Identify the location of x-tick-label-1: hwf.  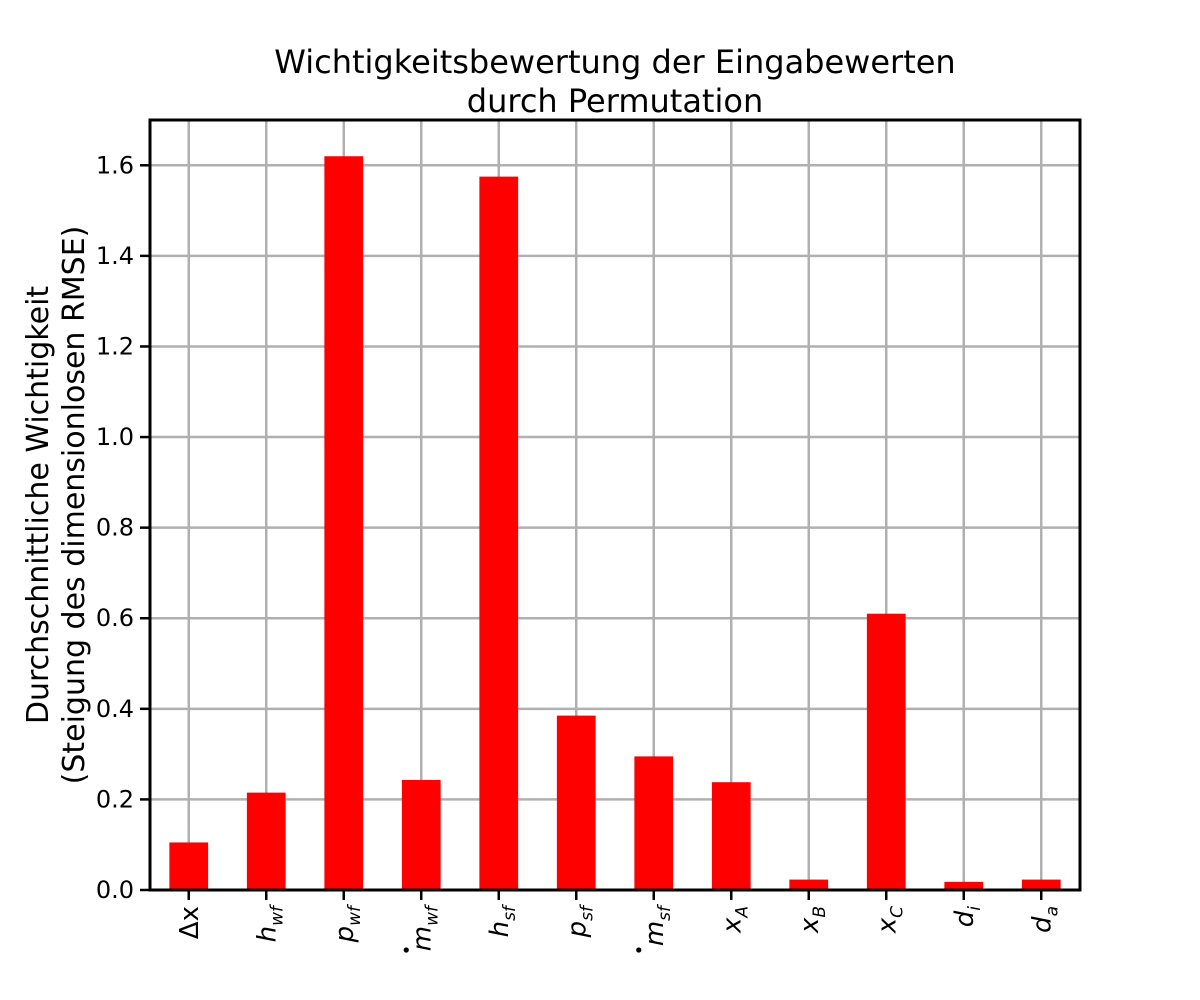
(269, 922).